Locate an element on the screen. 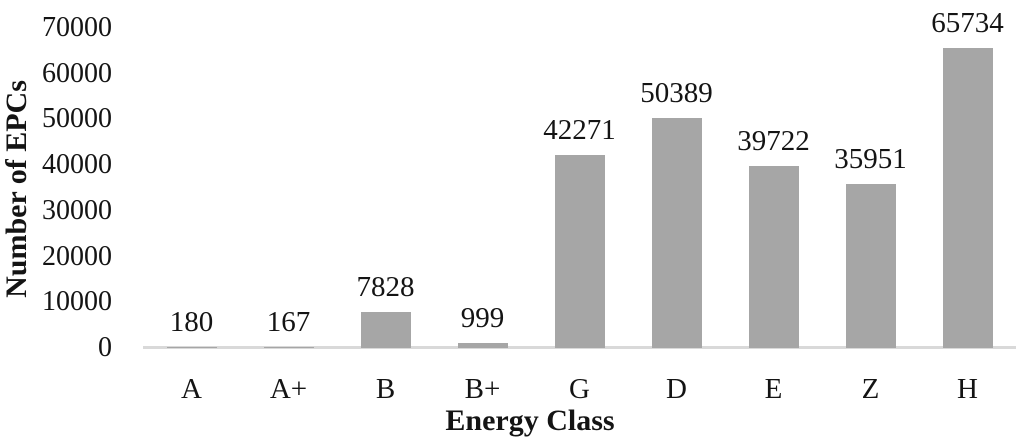  y-tick-label: 70000 is located at coordinates (77, 27).